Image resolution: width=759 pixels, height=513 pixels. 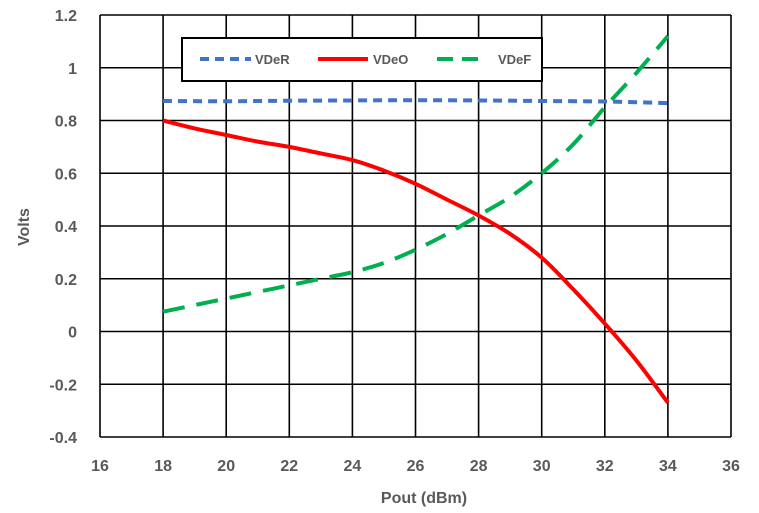 I want to click on legend-label-vder: VDeR, so click(x=272, y=59).